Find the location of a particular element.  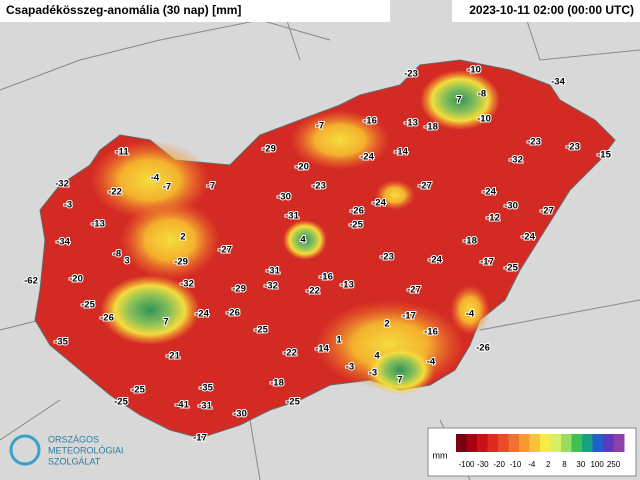

legend-label: 2 is located at coordinates (548, 464).